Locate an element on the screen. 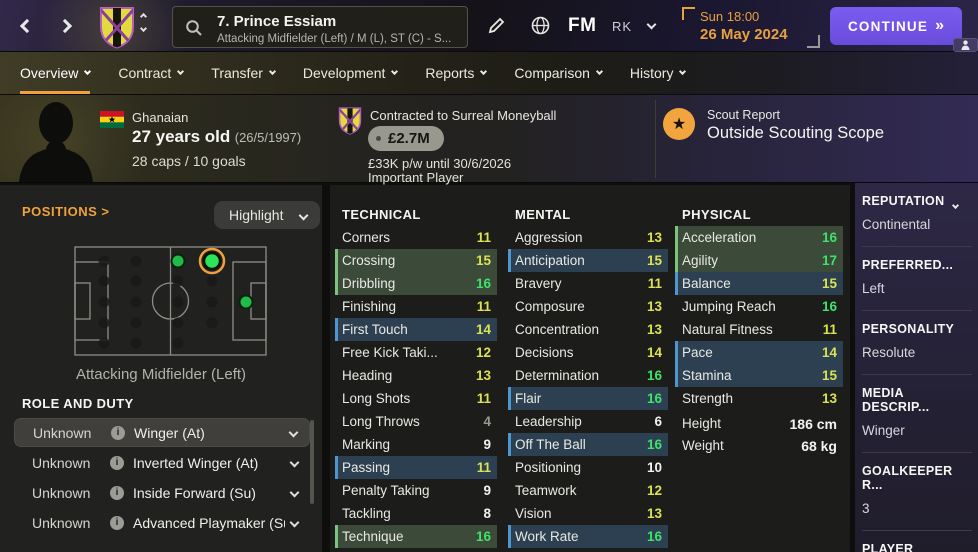  tab-overview: Overview is located at coordinates (56, 73).